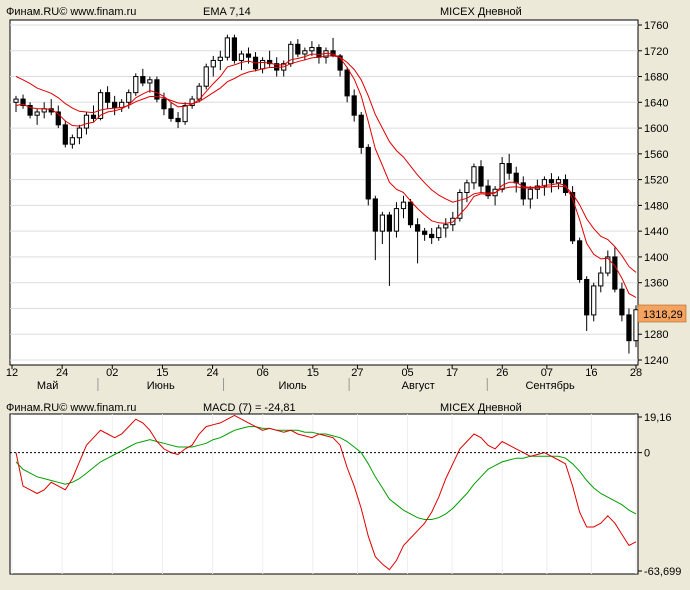  What do you see at coordinates (161, 386) in the screenshot?
I see `month-label: Июнь` at bounding box center [161, 386].